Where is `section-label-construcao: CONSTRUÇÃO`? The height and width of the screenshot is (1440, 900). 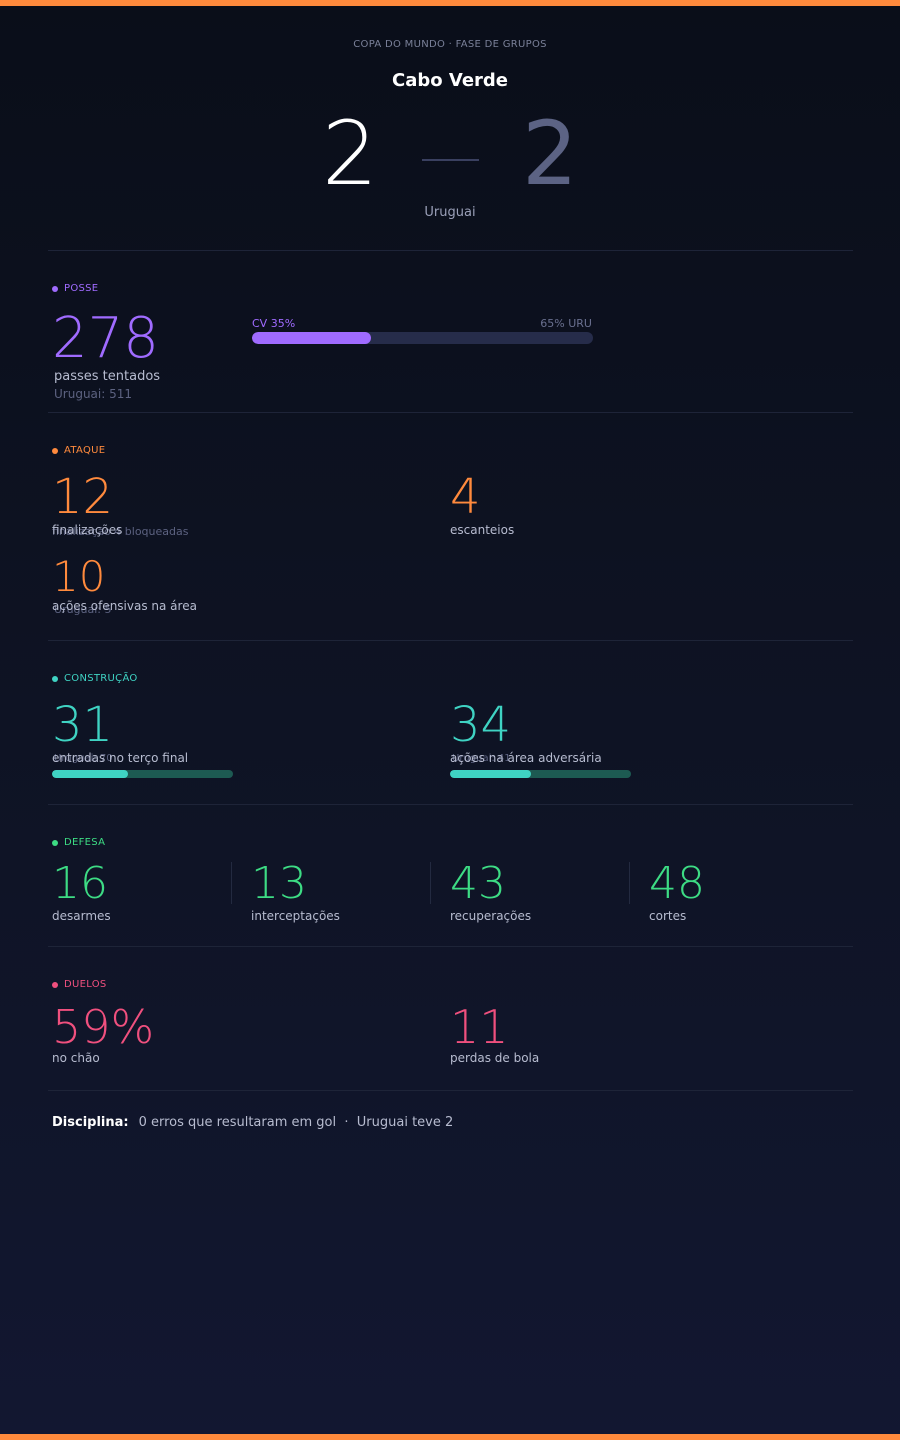
section-label-construcao: CONSTRUÇÃO is located at coordinates (95, 678).